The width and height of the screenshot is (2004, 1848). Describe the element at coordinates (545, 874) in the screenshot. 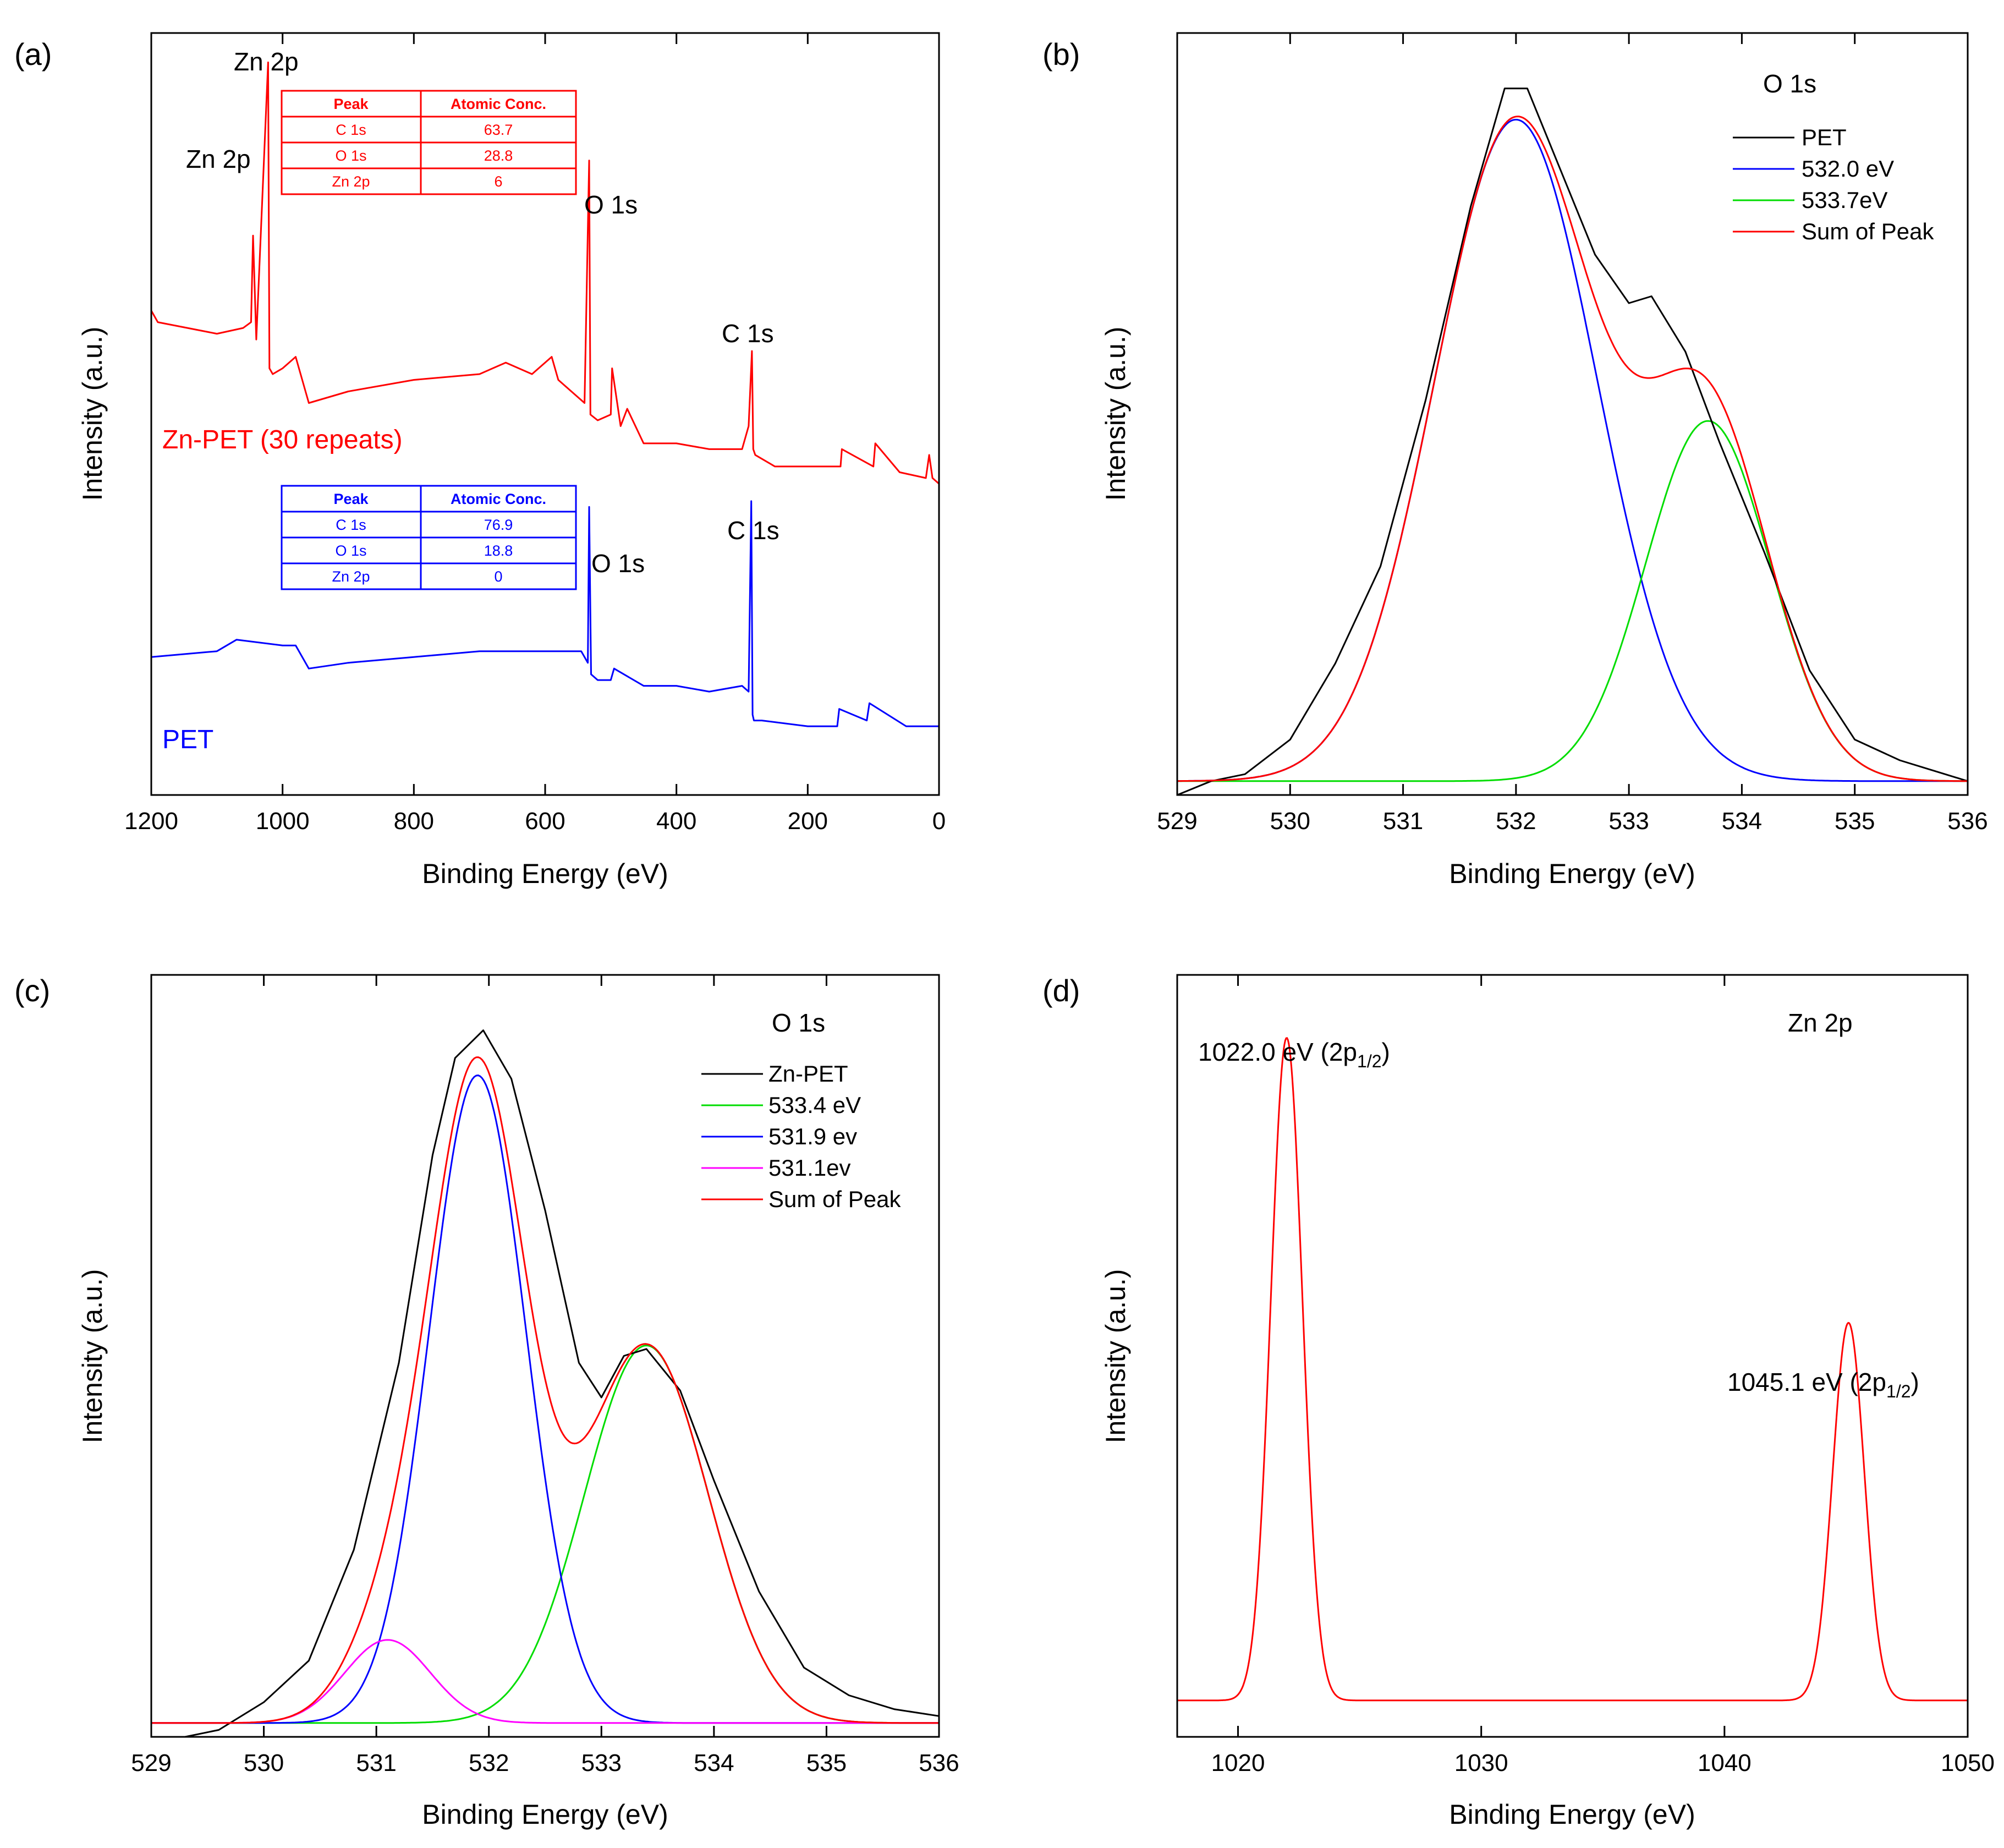

I see `panel-a-x-label: Binding Energy (eV)` at that location.